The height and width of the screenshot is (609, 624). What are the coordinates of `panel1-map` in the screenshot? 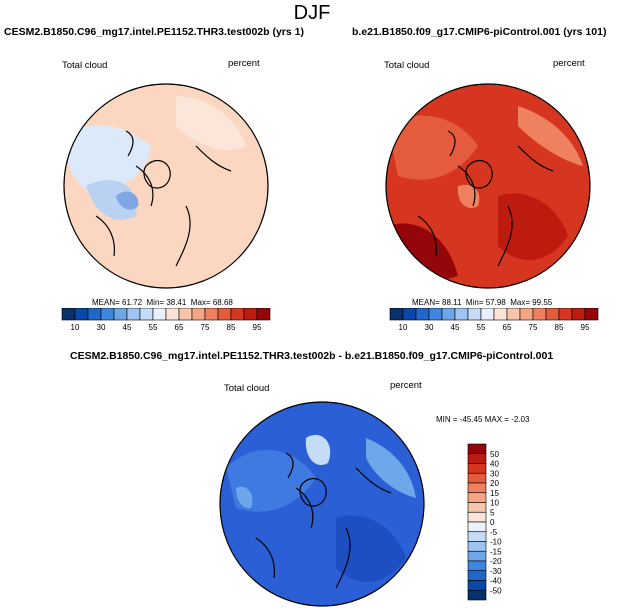 It's located at (166, 186).